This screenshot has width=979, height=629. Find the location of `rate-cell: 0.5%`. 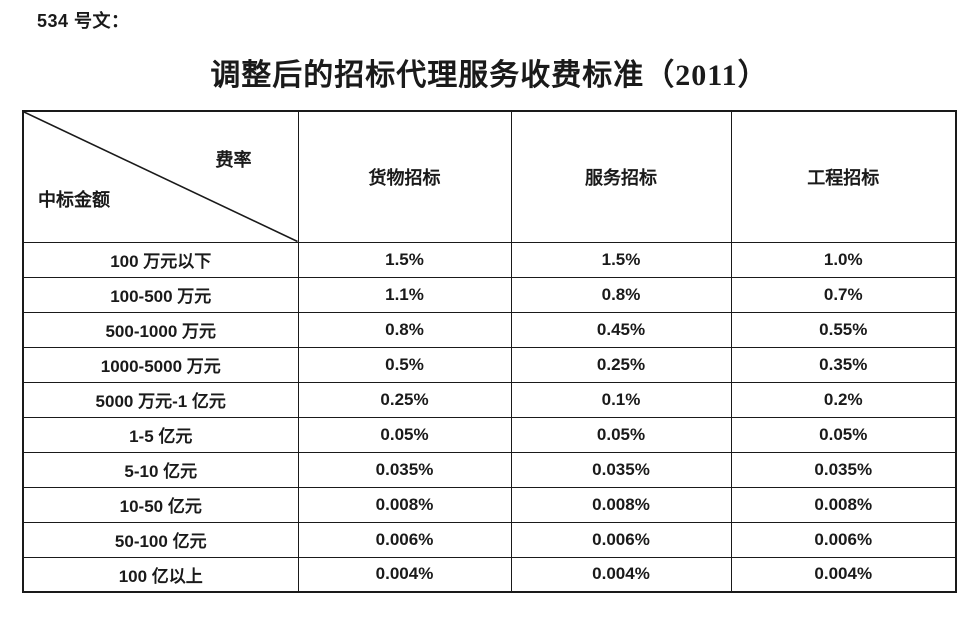

rate-cell: 0.5% is located at coordinates (404, 364).